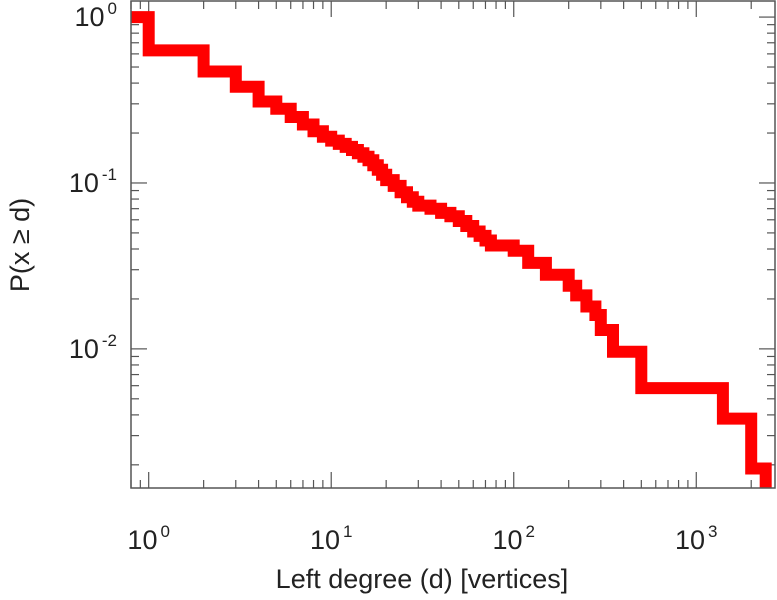  What do you see at coordinates (93, 347) in the screenshot?
I see `y-tick-label: 10 -2` at bounding box center [93, 347].